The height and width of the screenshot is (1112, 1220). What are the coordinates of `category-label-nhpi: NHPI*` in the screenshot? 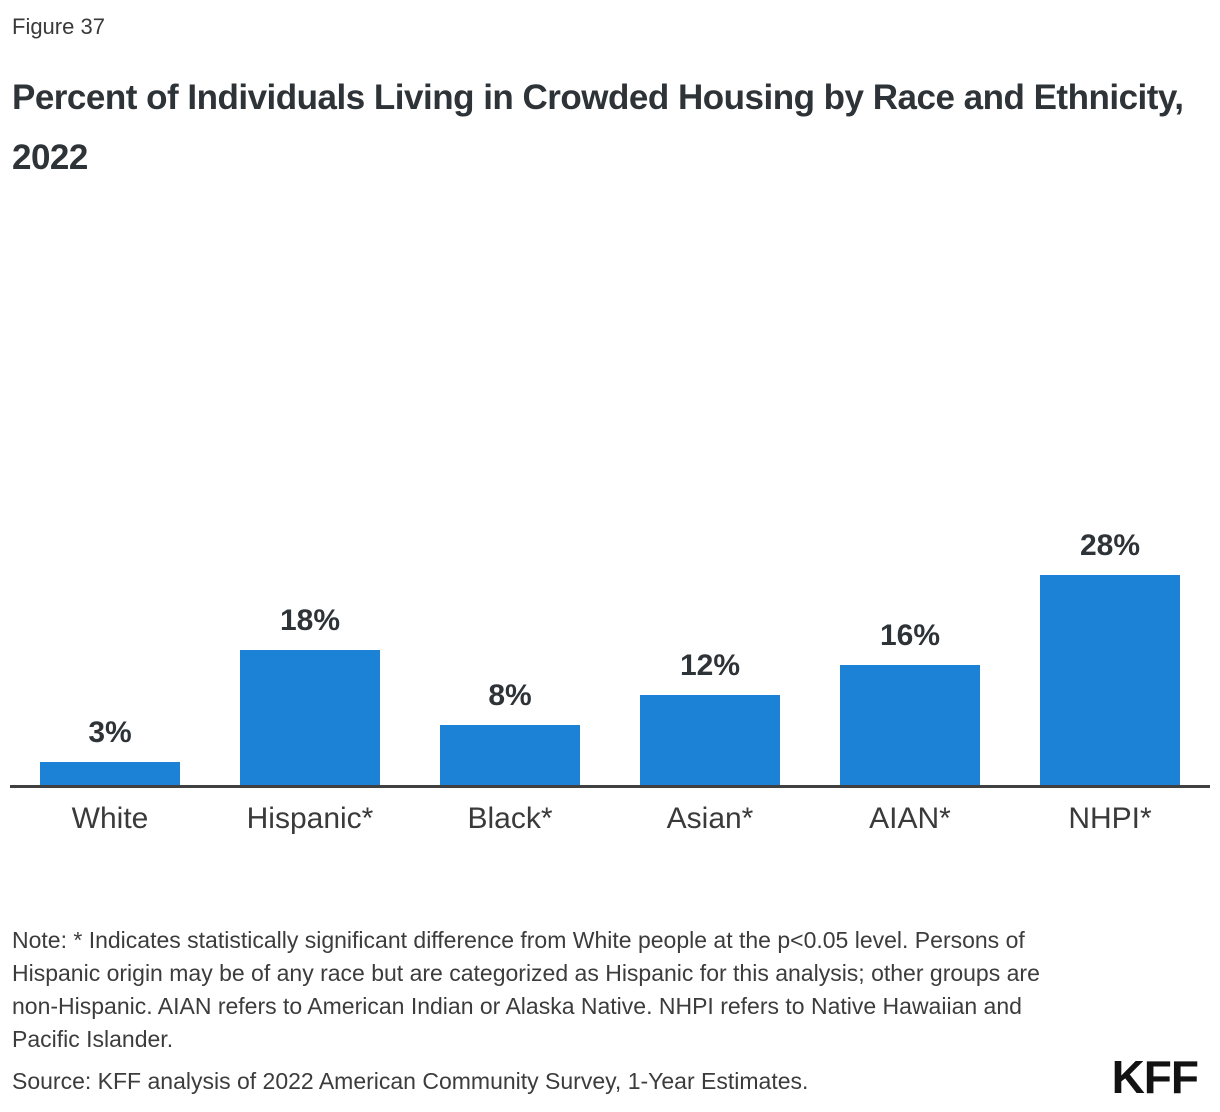 It's located at (1110, 818).